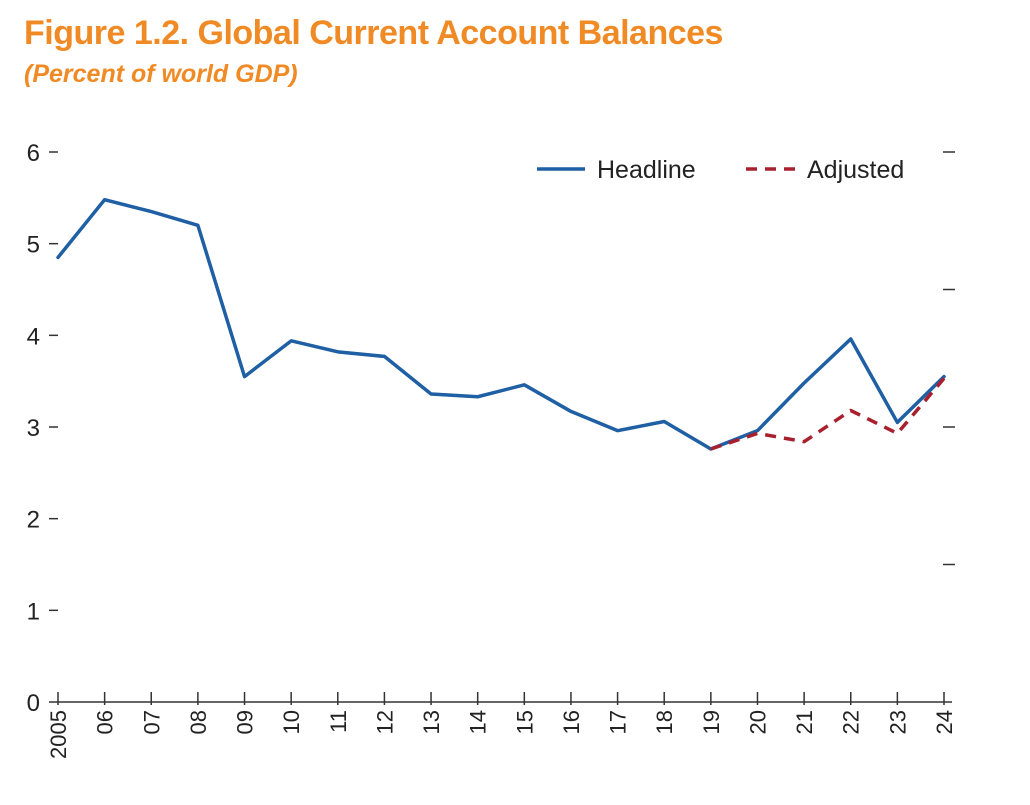 This screenshot has height=805, width=1030. Describe the element at coordinates (33, 520) in the screenshot. I see `y-tick-label: 2` at that location.